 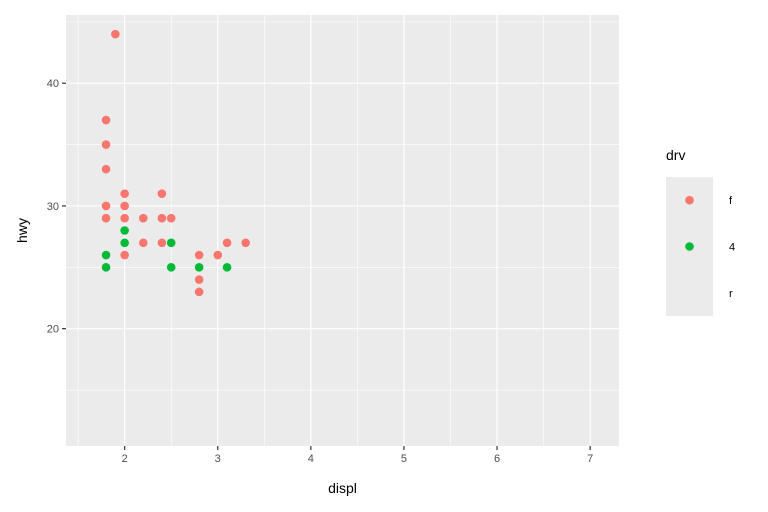 What do you see at coordinates (53, 207) in the screenshot?
I see `y-tick-label: 30` at bounding box center [53, 207].